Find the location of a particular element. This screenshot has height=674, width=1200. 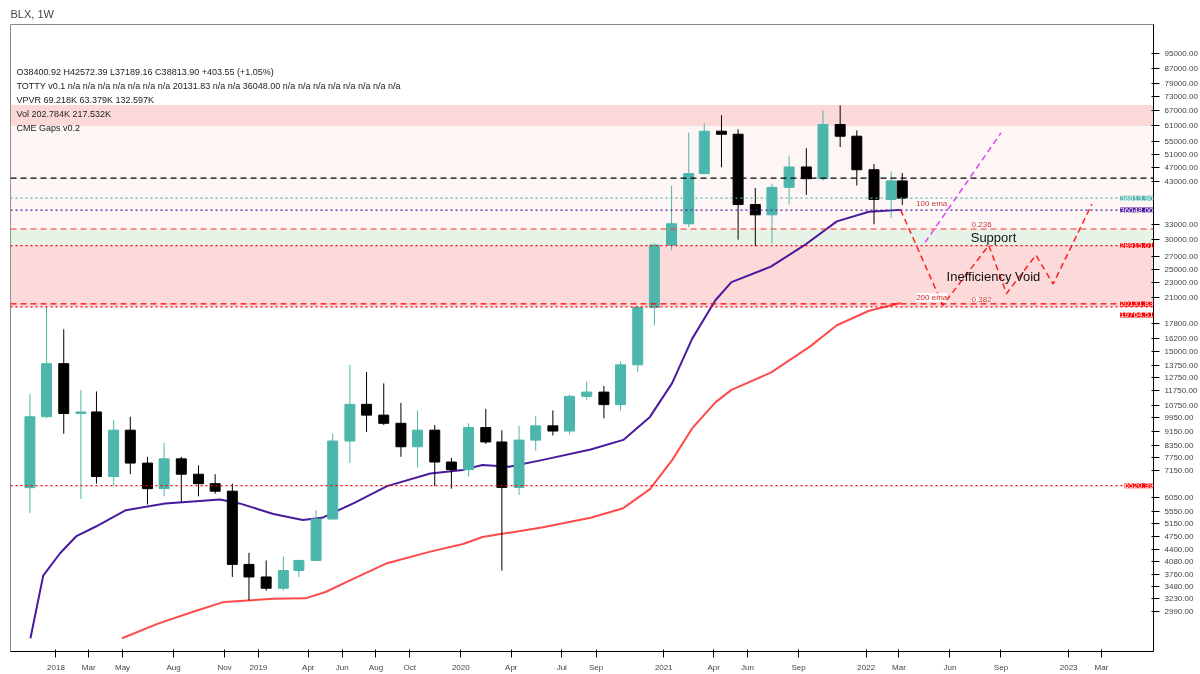

y-tick-label: 12750.00 is located at coordinates (1181, 378).